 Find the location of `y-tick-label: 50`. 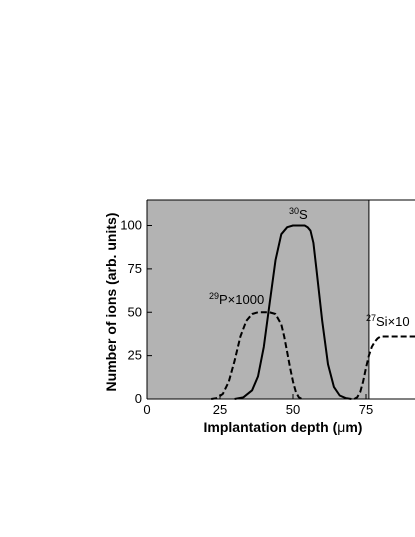

y-tick-label: 50 is located at coordinates (135, 311).